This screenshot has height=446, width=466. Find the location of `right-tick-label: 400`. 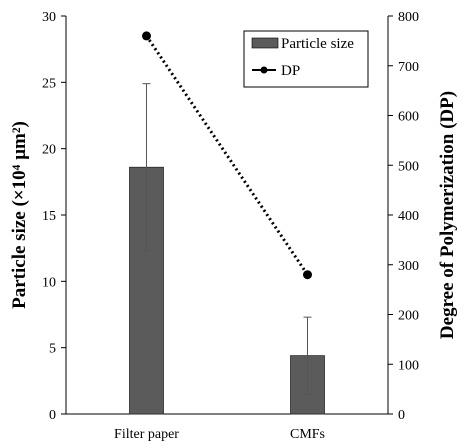

right-tick-label: 400 is located at coordinates (408, 216).